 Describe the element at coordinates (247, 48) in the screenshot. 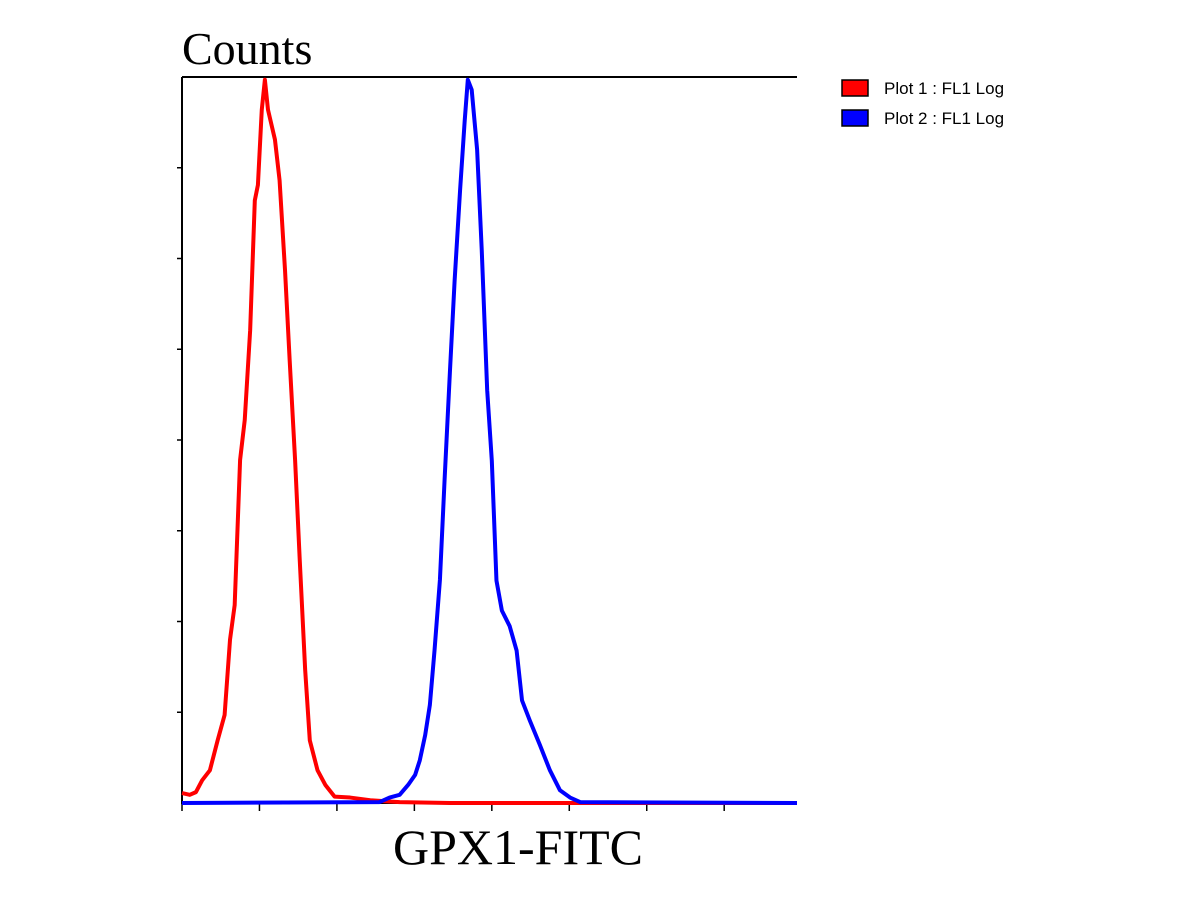

I see `chart-title: Counts` at that location.